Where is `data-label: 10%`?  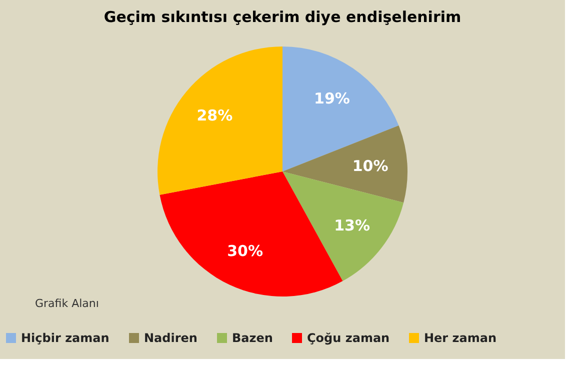
data-label: 10% is located at coordinates (370, 165).